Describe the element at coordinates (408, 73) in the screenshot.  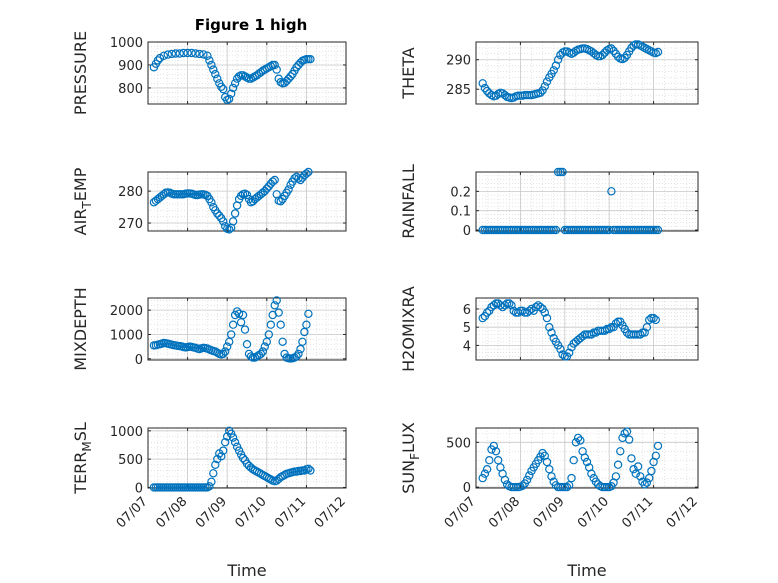
I see `y-axis-label: THETA` at that location.